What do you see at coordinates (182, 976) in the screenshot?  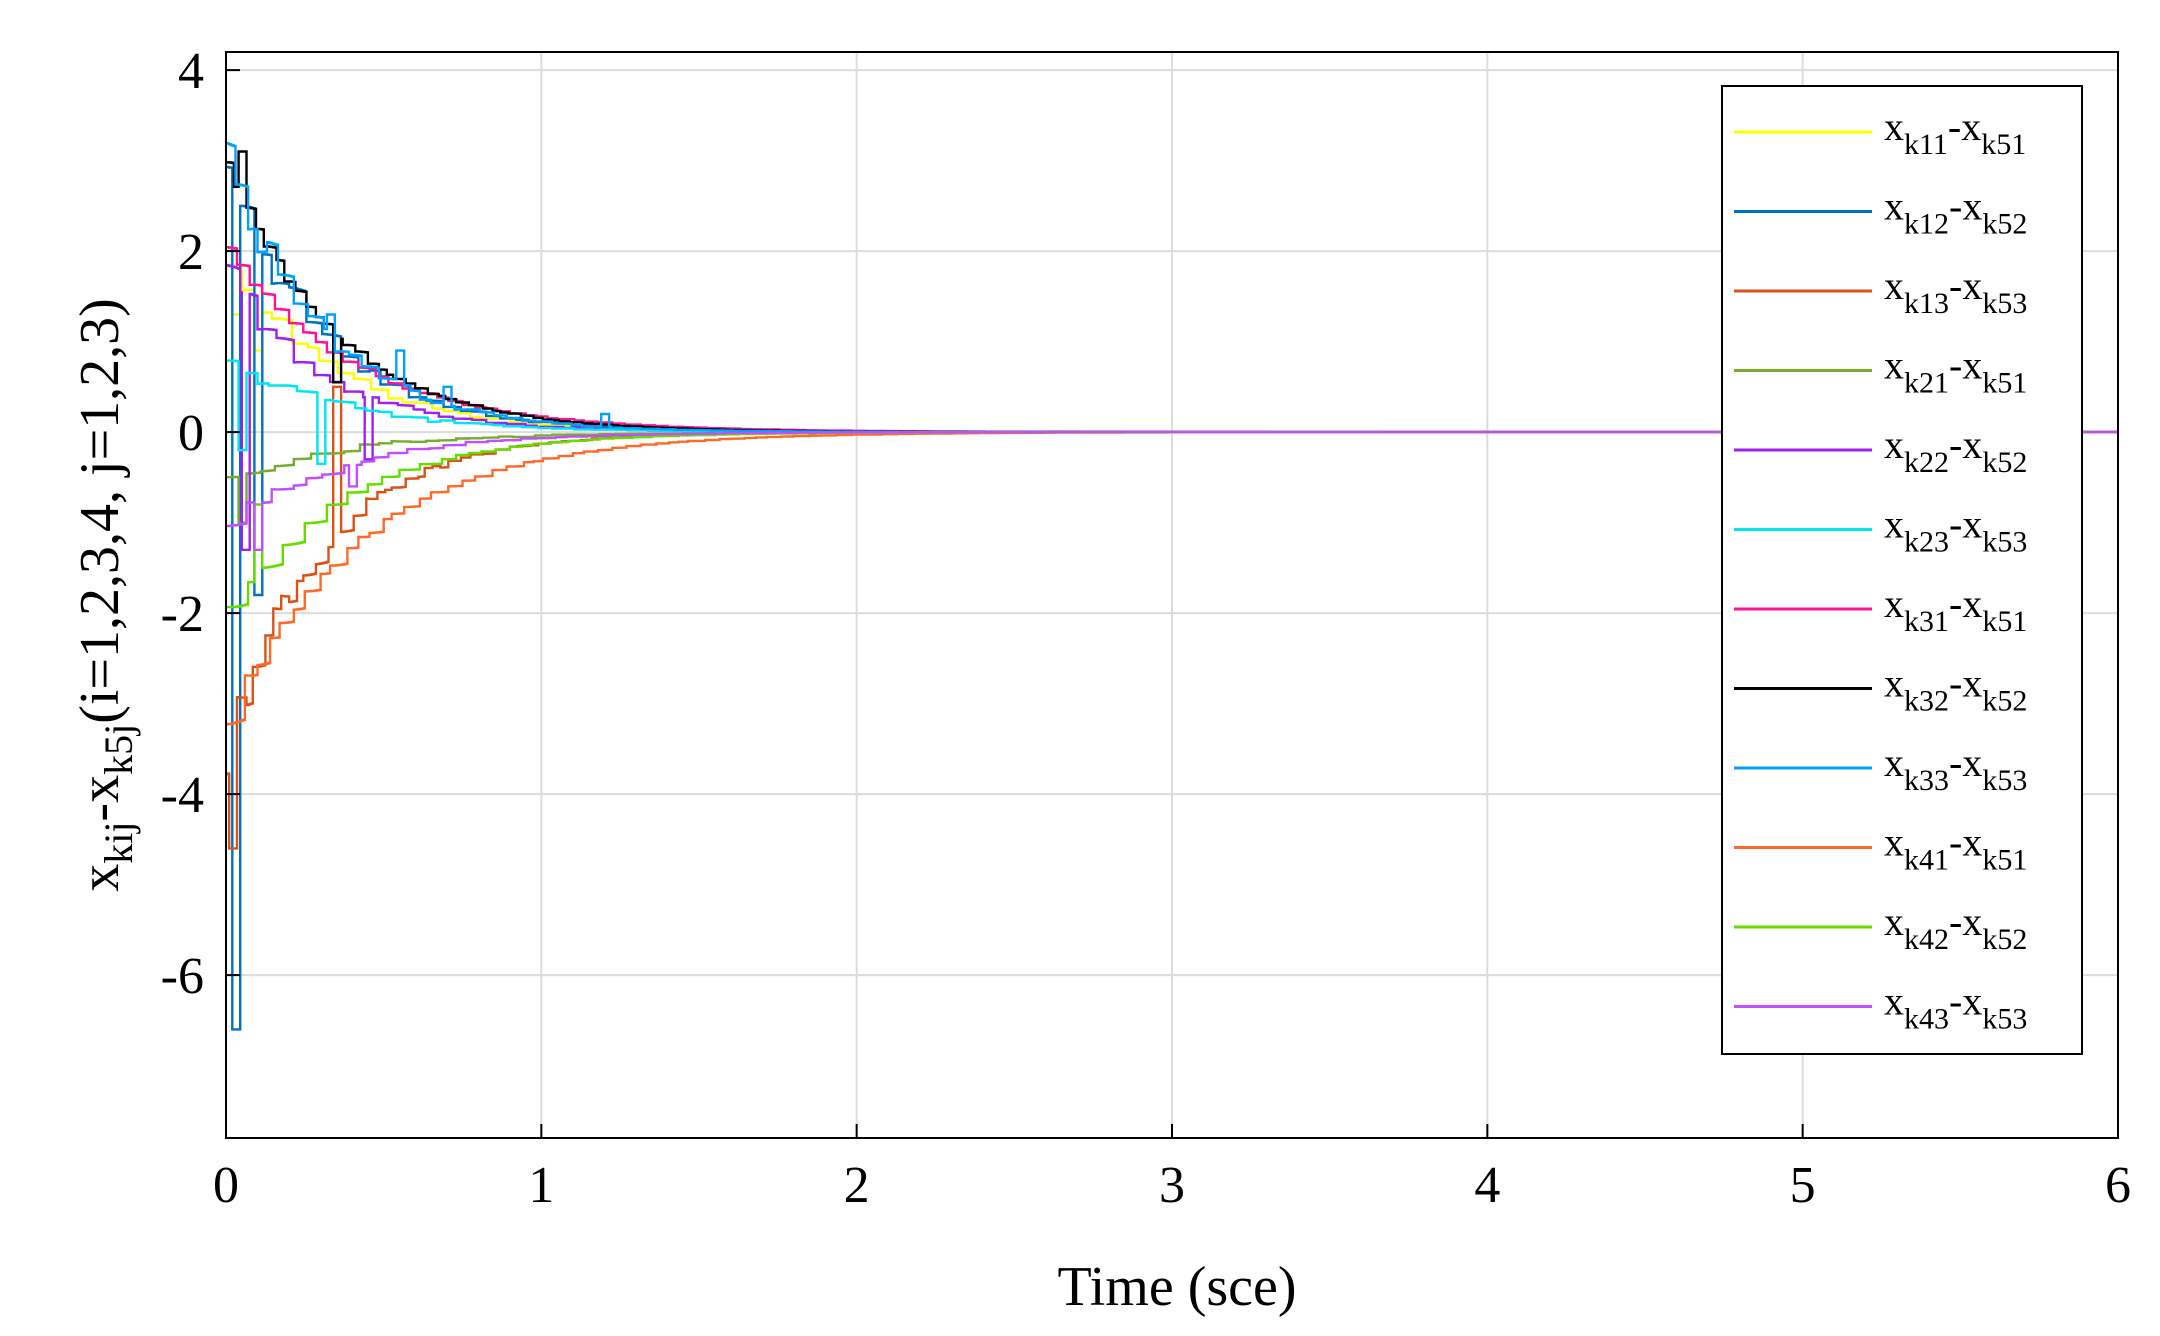 I see `y-tick-label: -6` at bounding box center [182, 976].